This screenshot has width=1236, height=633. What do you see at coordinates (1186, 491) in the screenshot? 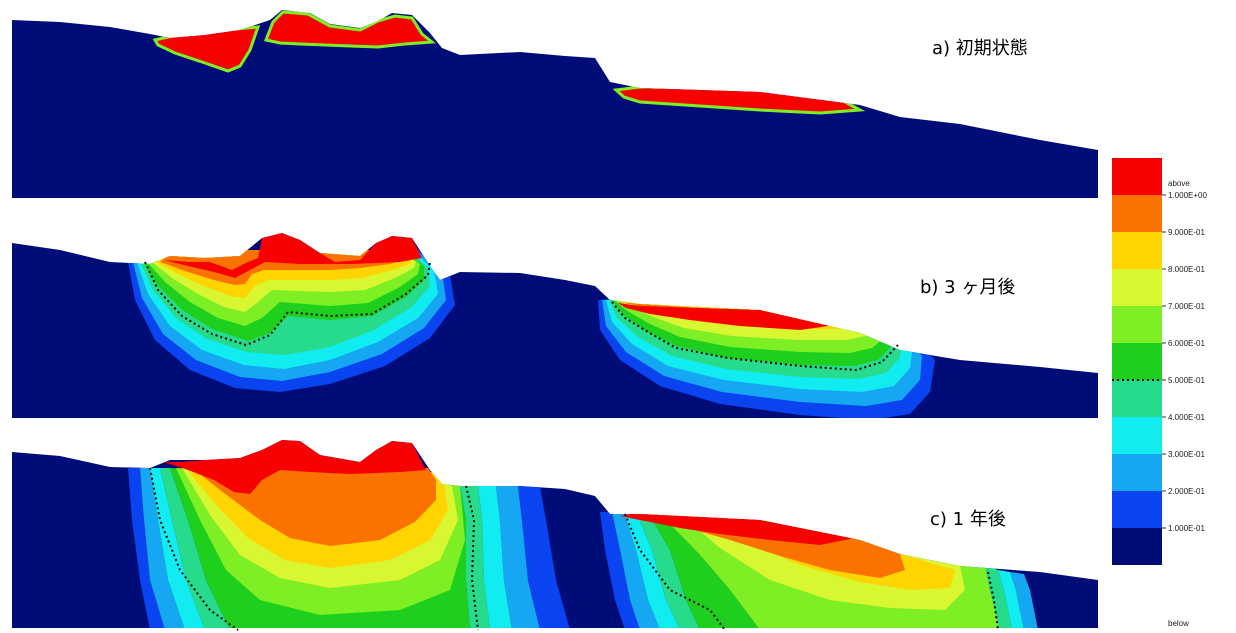
I see `legend-tick-label: 2.000E-01` at bounding box center [1186, 491].